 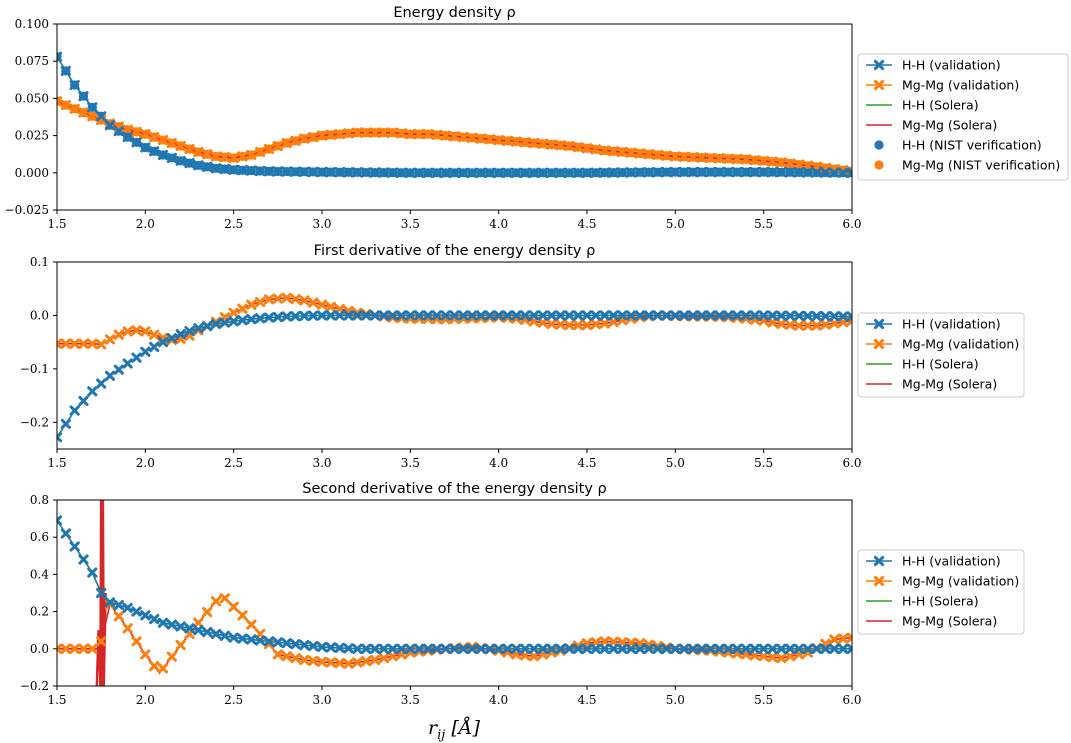 What do you see at coordinates (981, 165) in the screenshot?
I see `legend-label: Mg-Mg (NIST verification)` at bounding box center [981, 165].